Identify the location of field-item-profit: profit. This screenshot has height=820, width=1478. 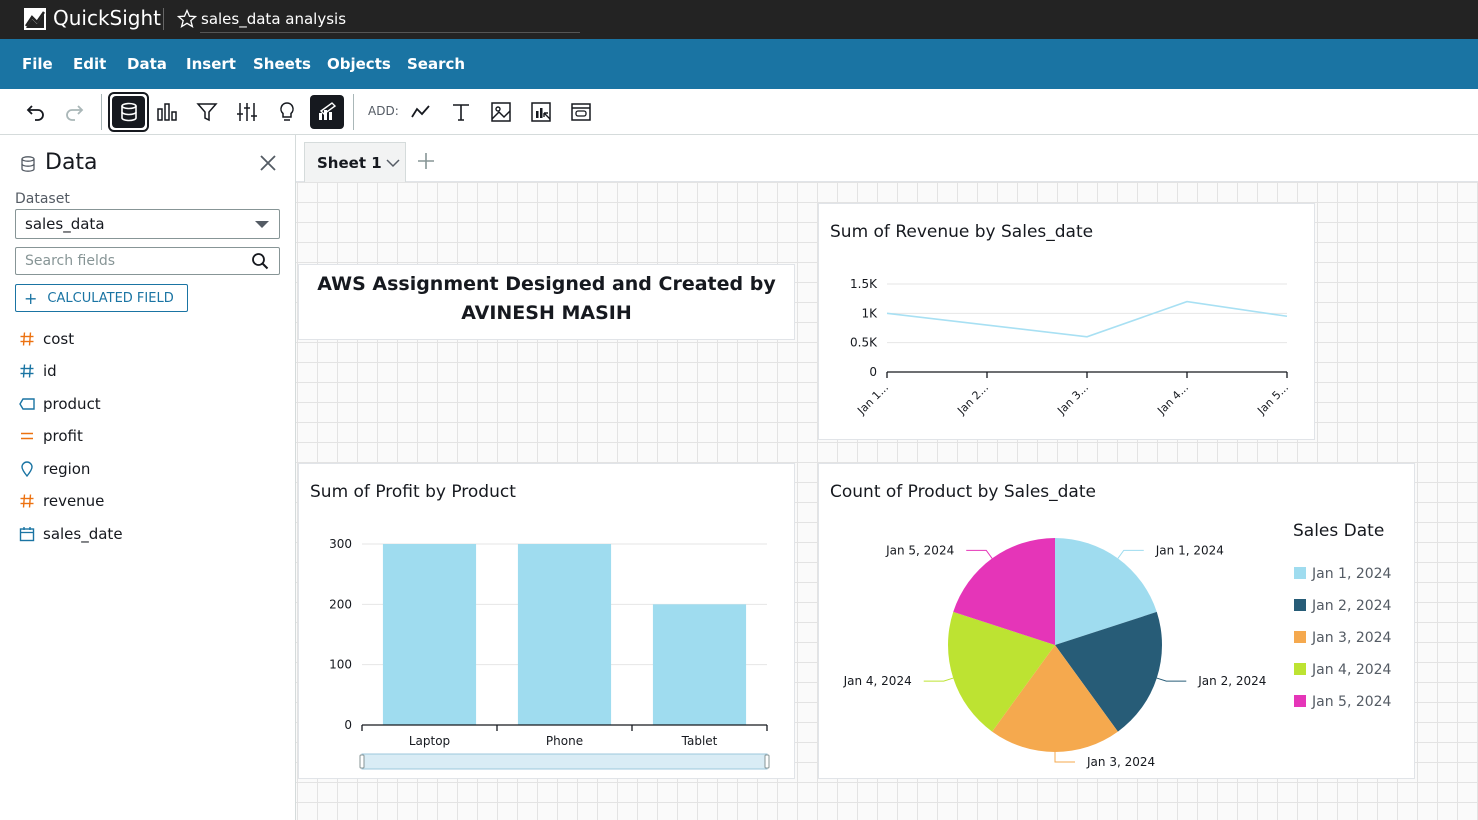
(51, 436).